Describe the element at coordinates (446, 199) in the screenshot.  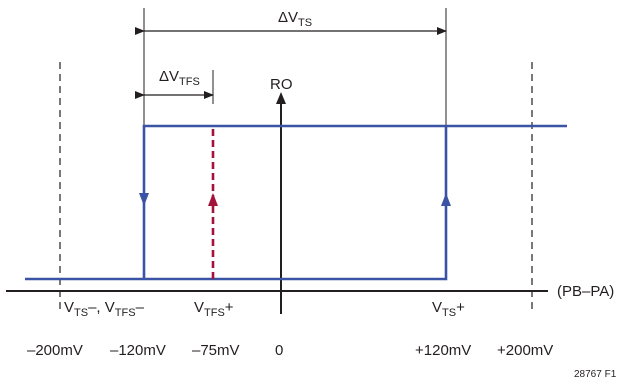
I see `up-transition-arrow` at that location.